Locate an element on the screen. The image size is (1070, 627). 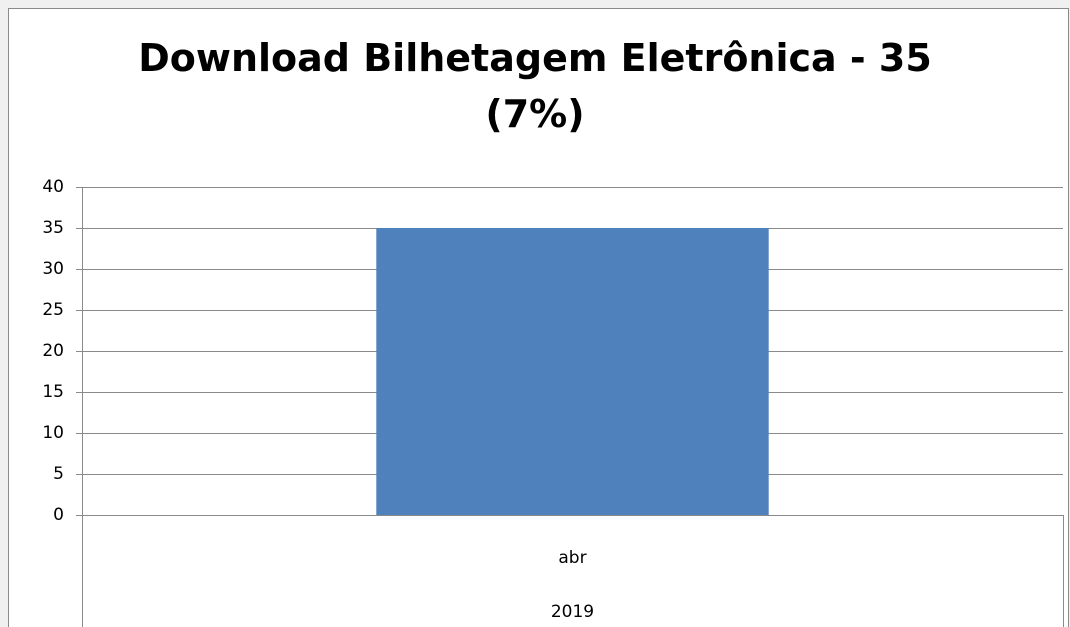
y-tick-label: 10 is located at coordinates (53, 433).